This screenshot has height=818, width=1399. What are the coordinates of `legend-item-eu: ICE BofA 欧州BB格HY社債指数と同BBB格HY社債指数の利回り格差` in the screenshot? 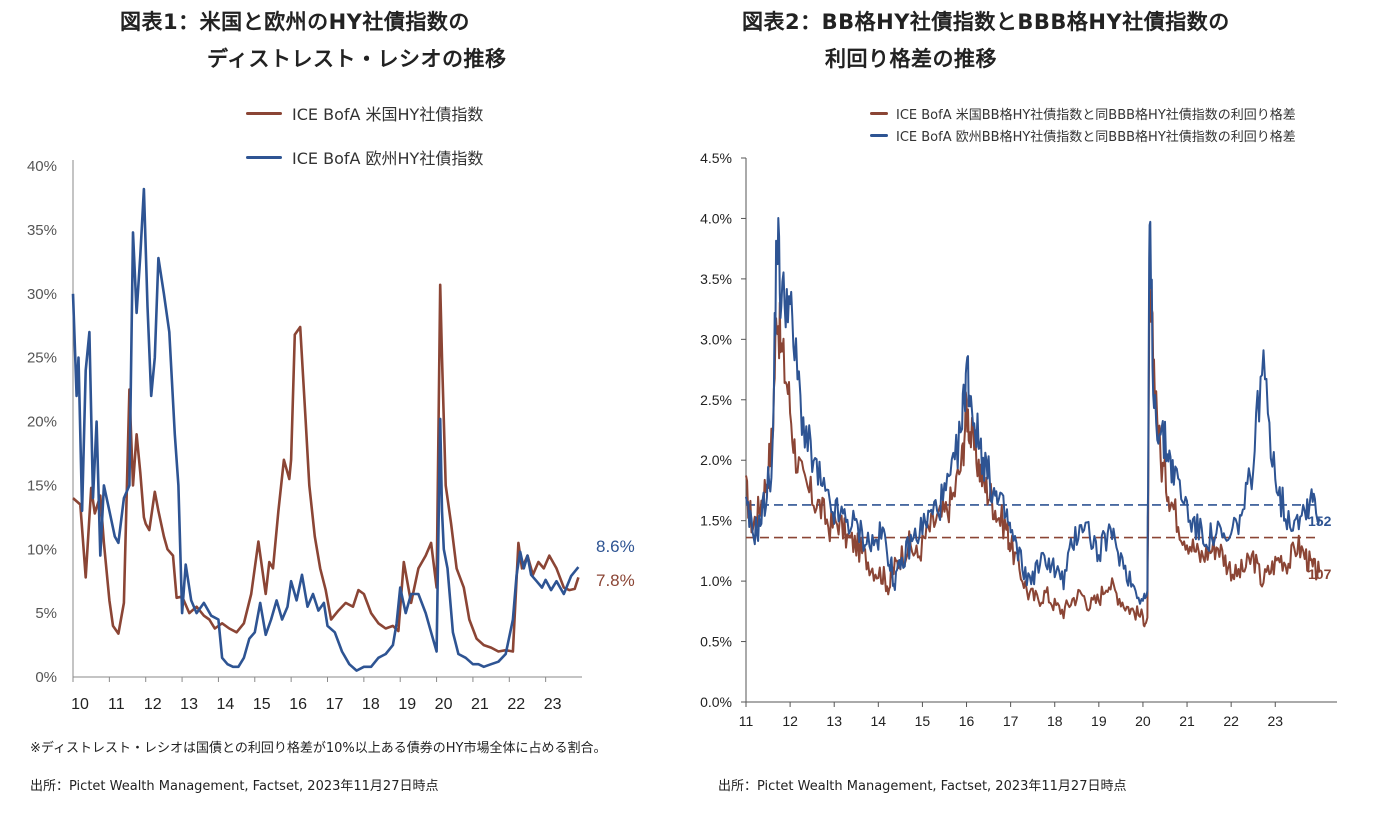 It's located at (1083, 135).